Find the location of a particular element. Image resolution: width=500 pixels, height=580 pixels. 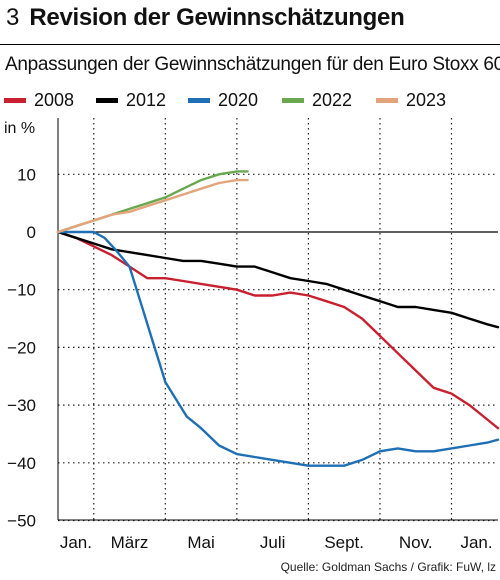

x-tick-label: März is located at coordinates (130, 542).